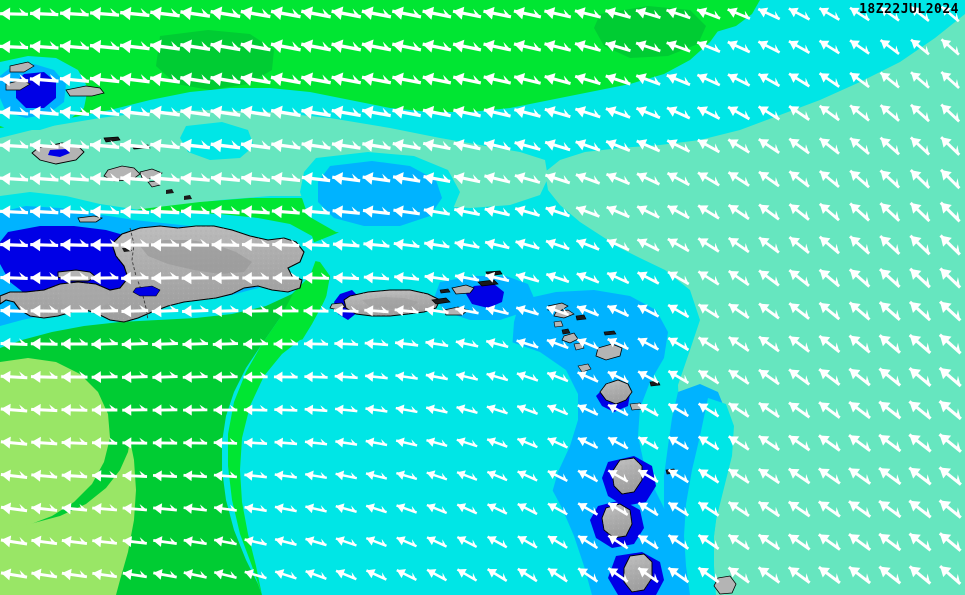 This screenshot has width=965, height=595. I want to click on tortuga-outline, so click(90, 219).